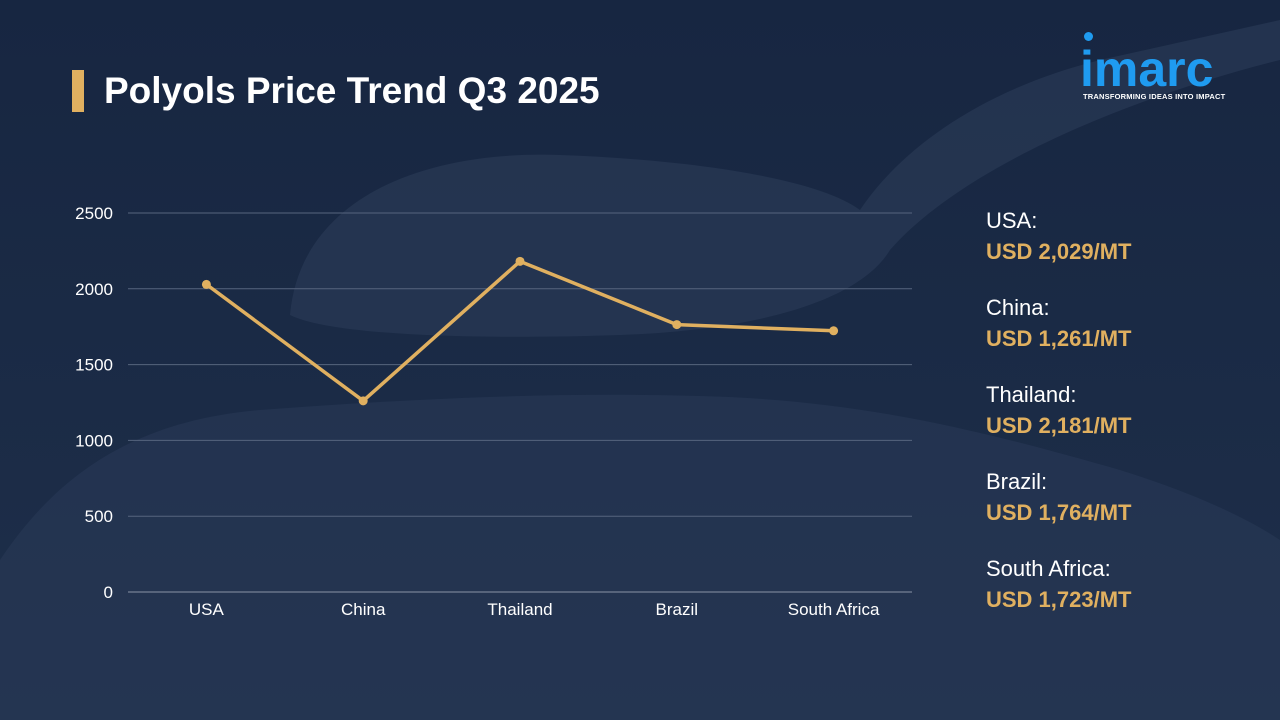 Image resolution: width=1280 pixels, height=720 pixels. What do you see at coordinates (94, 213) in the screenshot?
I see `y-tick-label: 2500` at bounding box center [94, 213].